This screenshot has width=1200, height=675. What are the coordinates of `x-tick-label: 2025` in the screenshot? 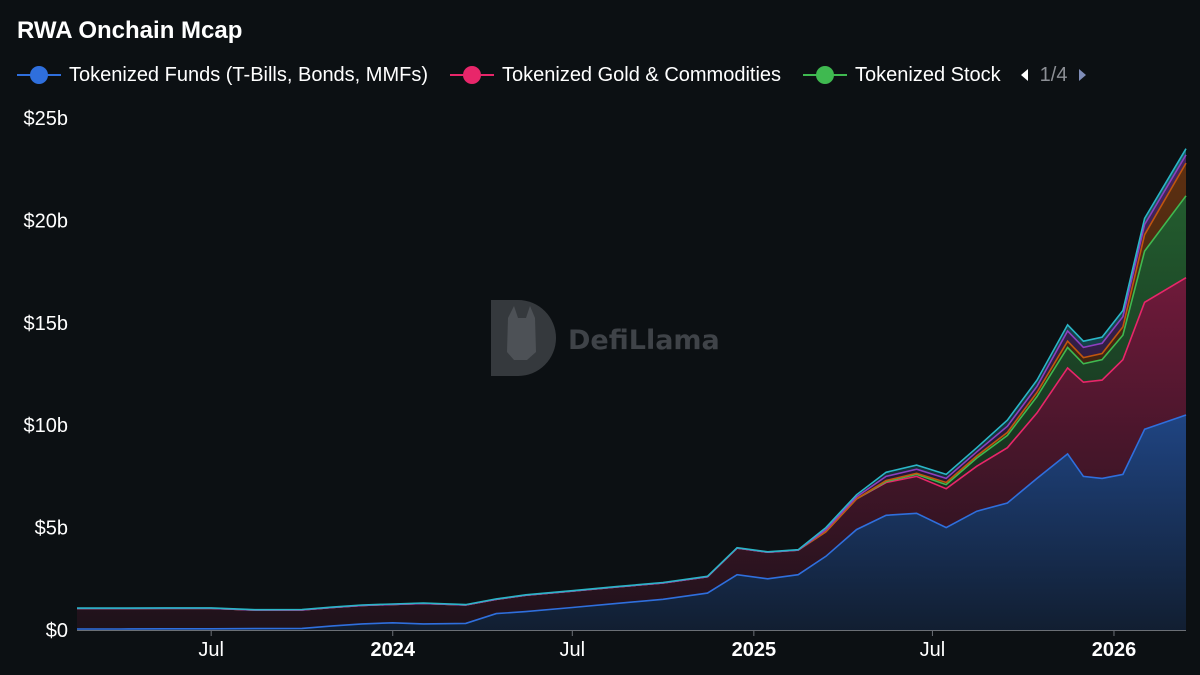 It's located at (754, 650).